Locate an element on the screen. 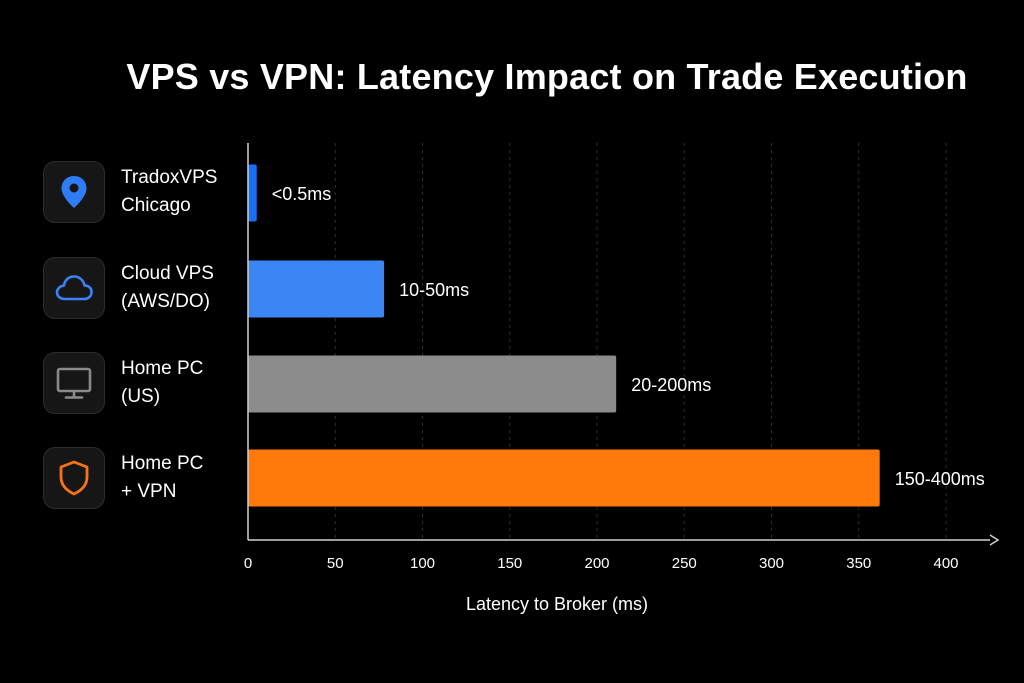 The height and width of the screenshot is (683, 1024). x-tick-label: 50 is located at coordinates (335, 563).